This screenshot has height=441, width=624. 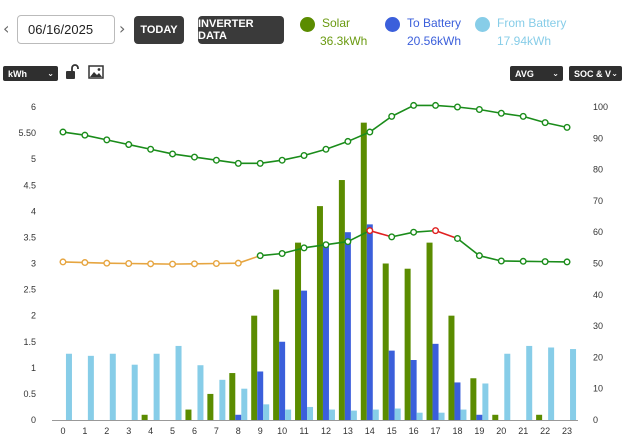 I want to click on unlock-icon, so click(x=72, y=74).